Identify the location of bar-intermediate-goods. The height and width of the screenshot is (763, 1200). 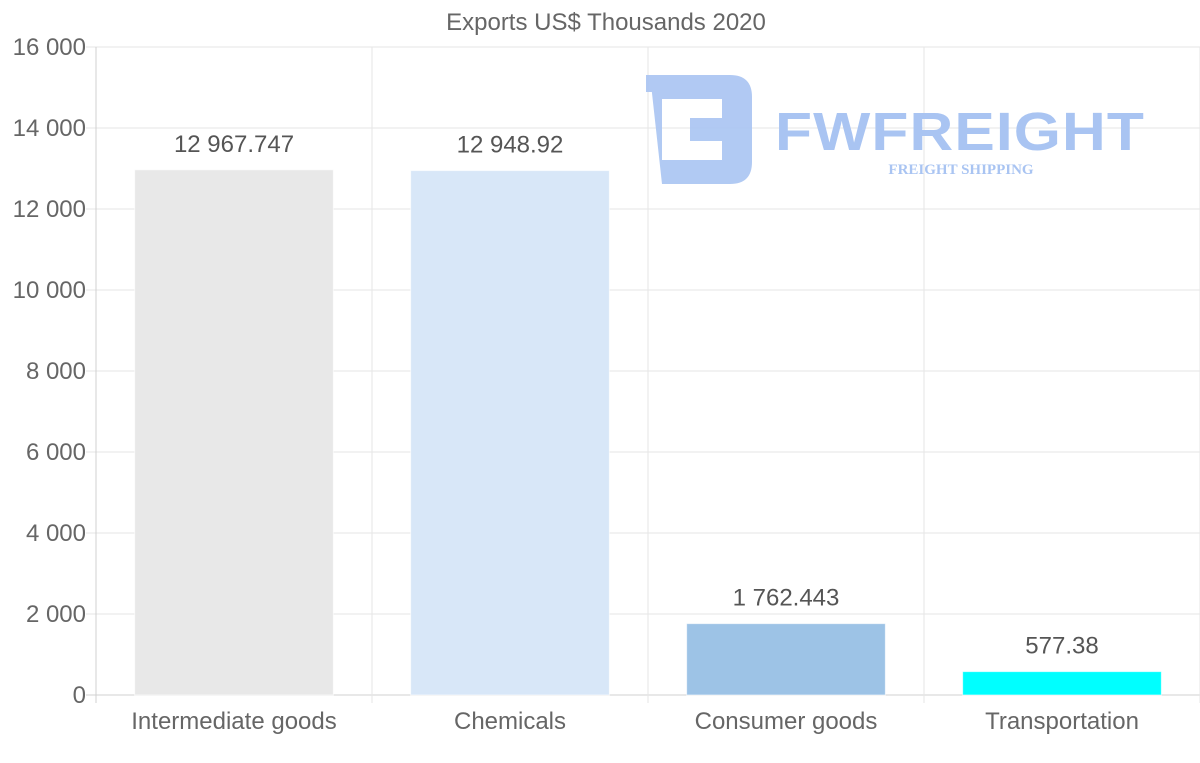
(234, 432).